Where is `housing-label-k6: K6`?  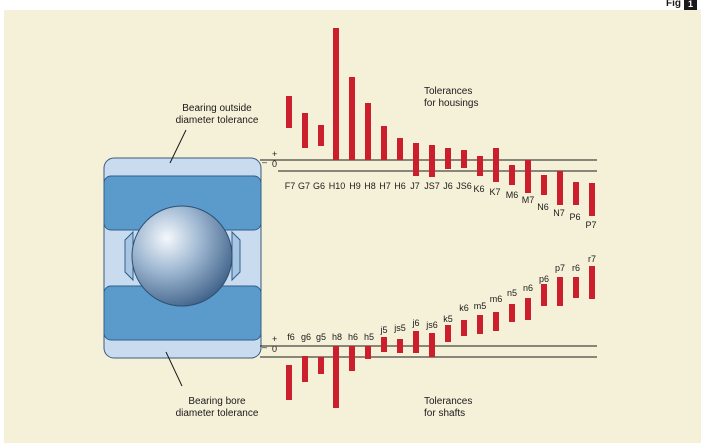 housing-label-k6: K6 is located at coordinates (478, 189).